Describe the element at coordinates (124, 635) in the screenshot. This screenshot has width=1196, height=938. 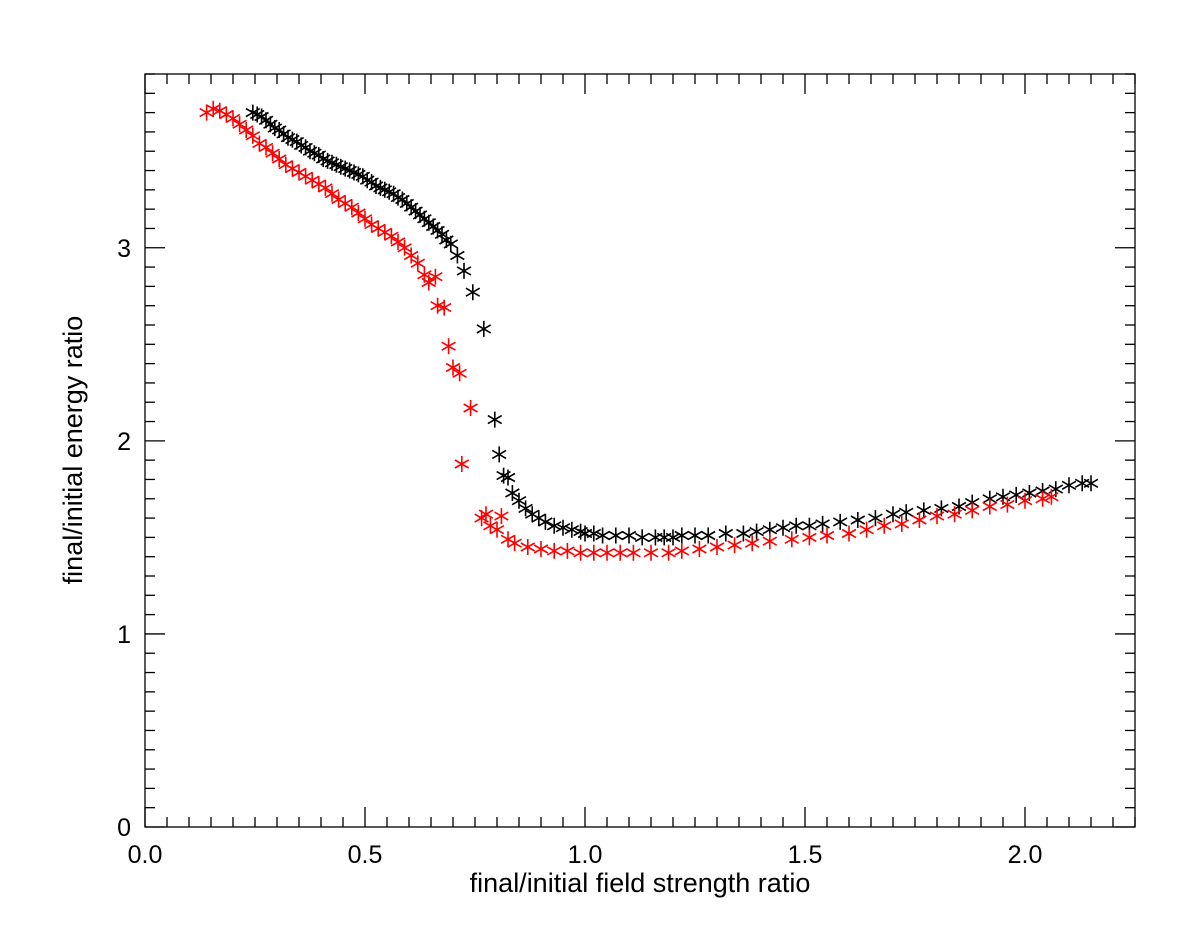
I see `y-tick-label: 1` at that location.